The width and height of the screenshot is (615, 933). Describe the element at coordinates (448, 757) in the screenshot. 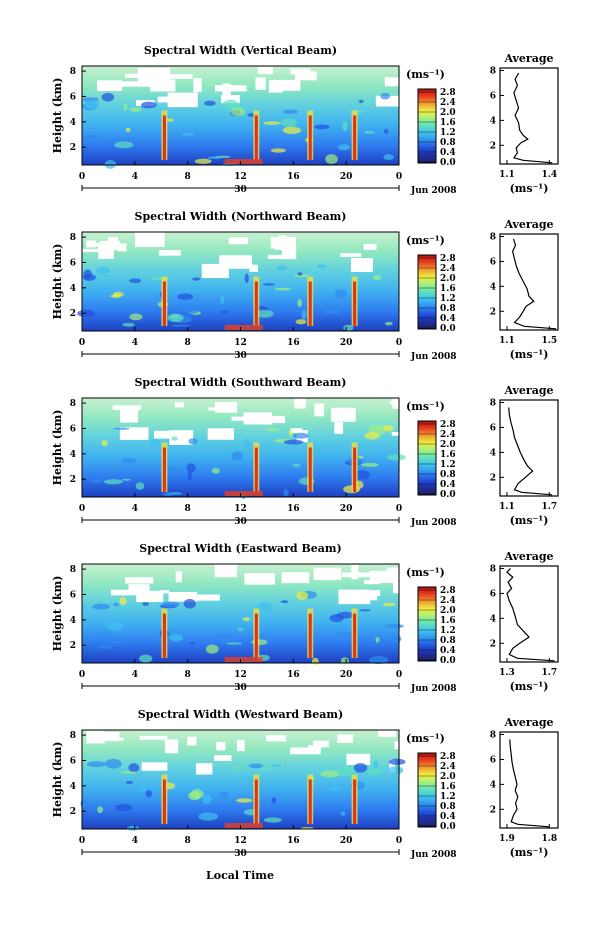

I see `colorbar-tick-label: 2.8` at that location.